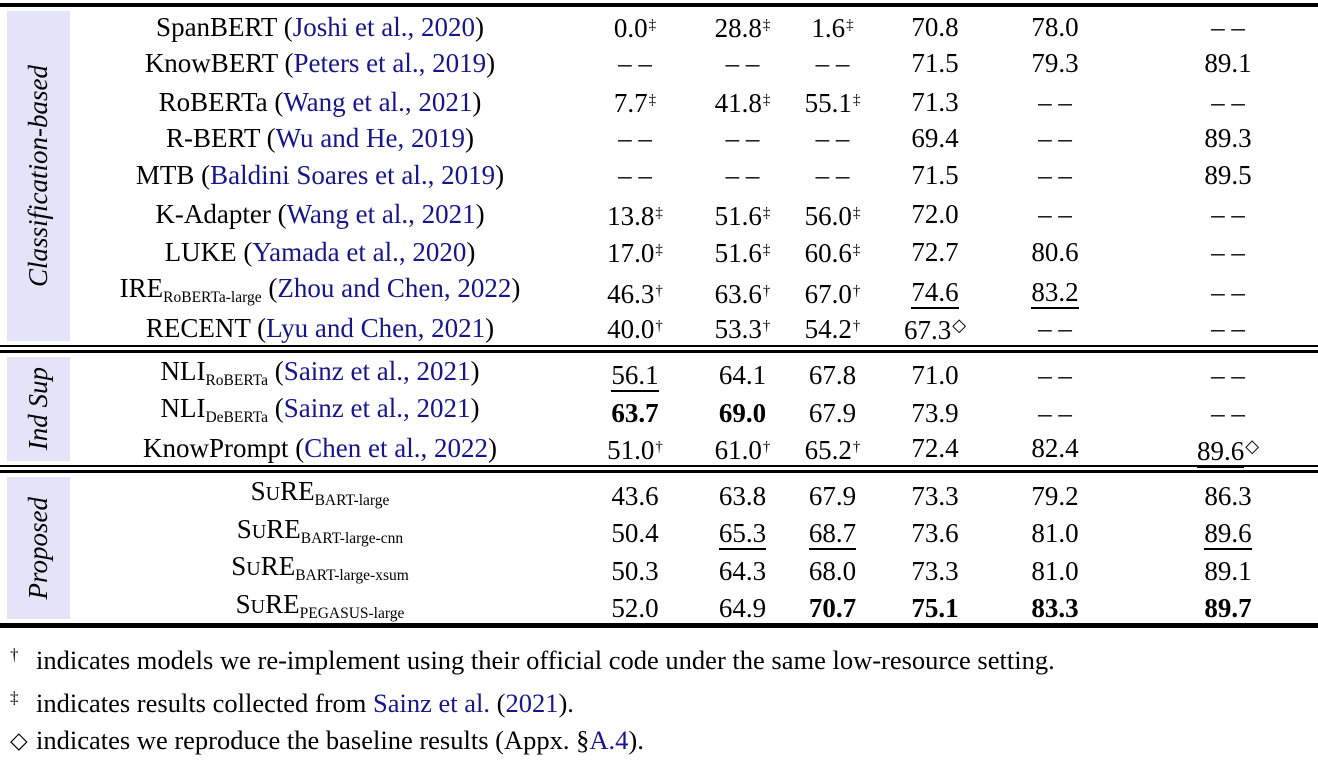 The image size is (1318, 766). I want to click on metric-cell: 68.0, so click(832, 572).